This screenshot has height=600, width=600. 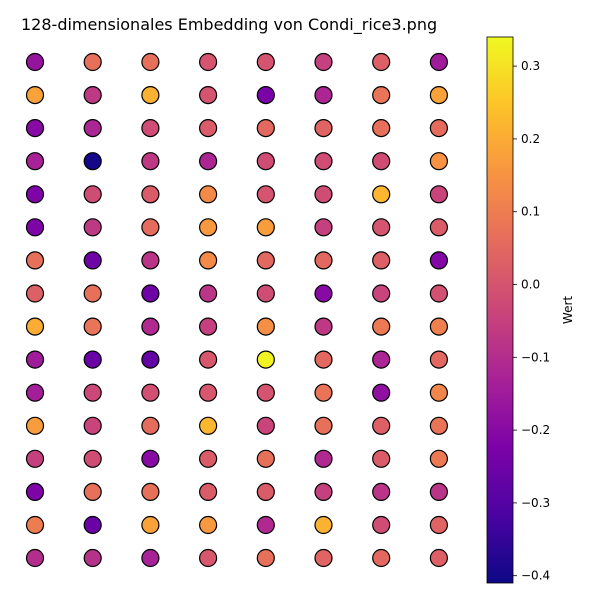 What do you see at coordinates (531, 321) in the screenshot?
I see `colorbar-ticks: 0.3 0.2 0.1 0.0 −0.1 −0.2 −0.3 −0.4` at bounding box center [531, 321].